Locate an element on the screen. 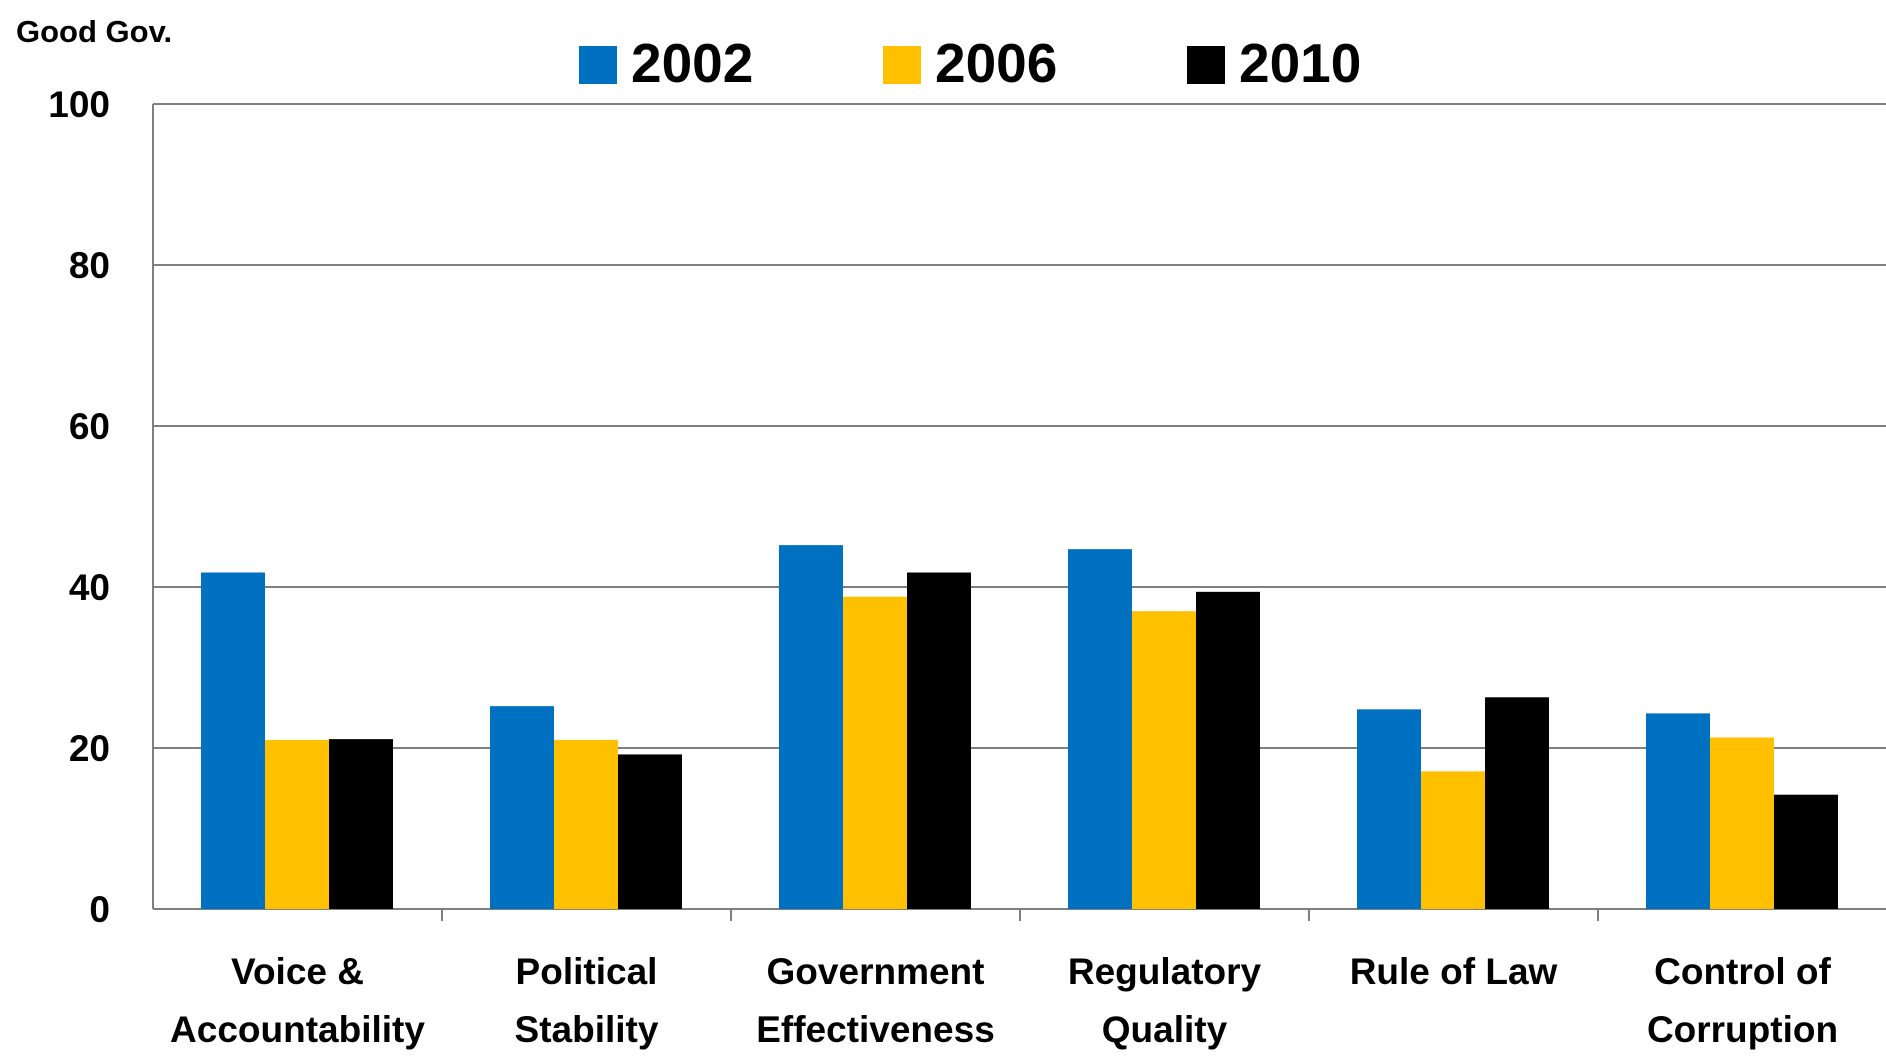 This screenshot has width=1886, height=1058. legend-label-2010: 2010 is located at coordinates (1300, 63).